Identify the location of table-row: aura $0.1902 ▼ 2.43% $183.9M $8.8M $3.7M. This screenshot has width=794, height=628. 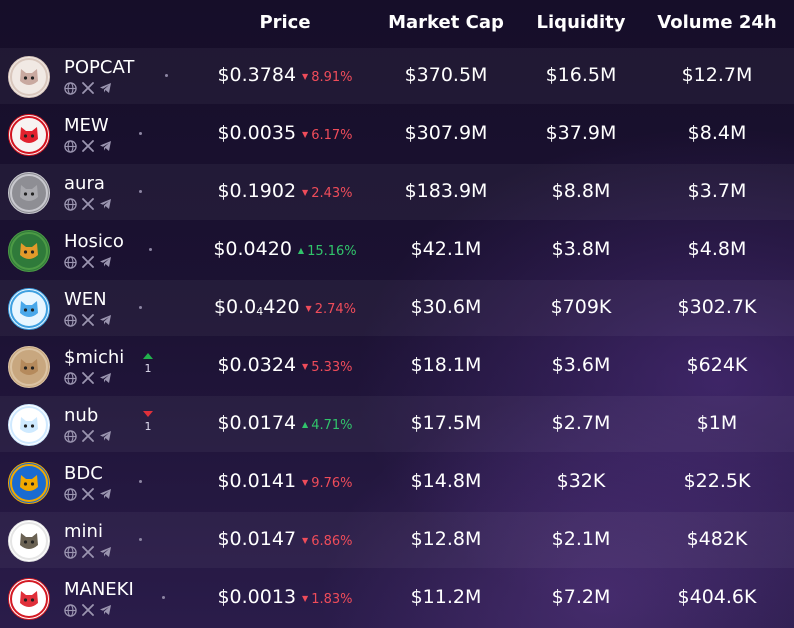
(397, 192).